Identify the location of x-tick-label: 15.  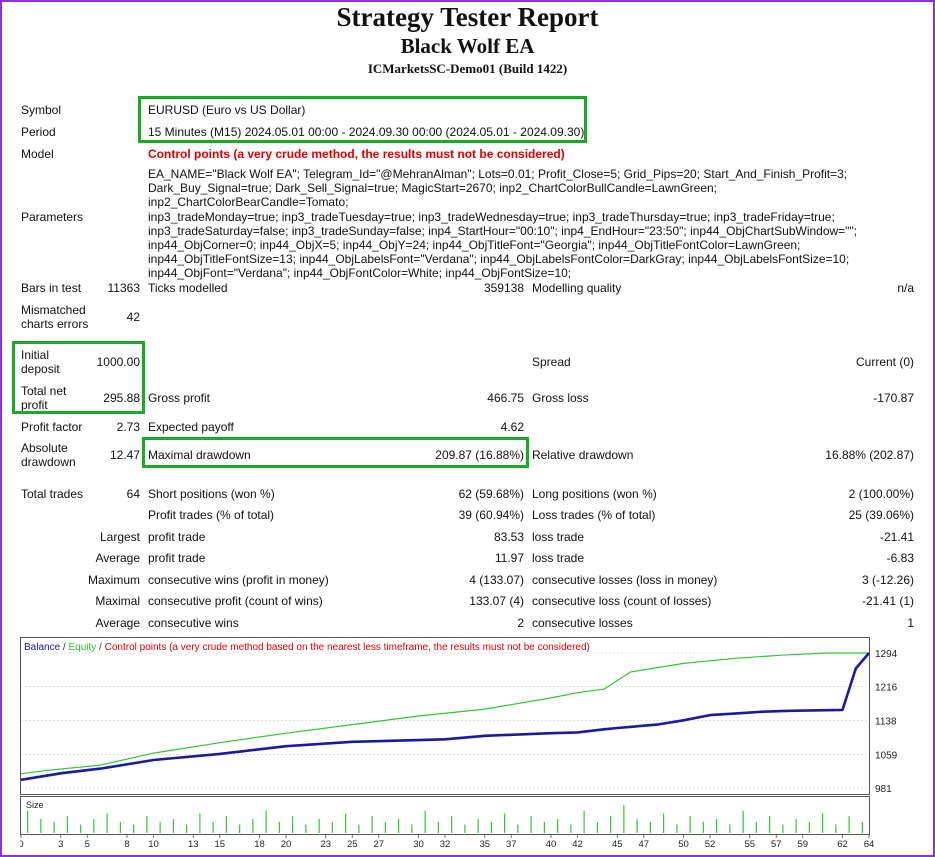
(219, 844).